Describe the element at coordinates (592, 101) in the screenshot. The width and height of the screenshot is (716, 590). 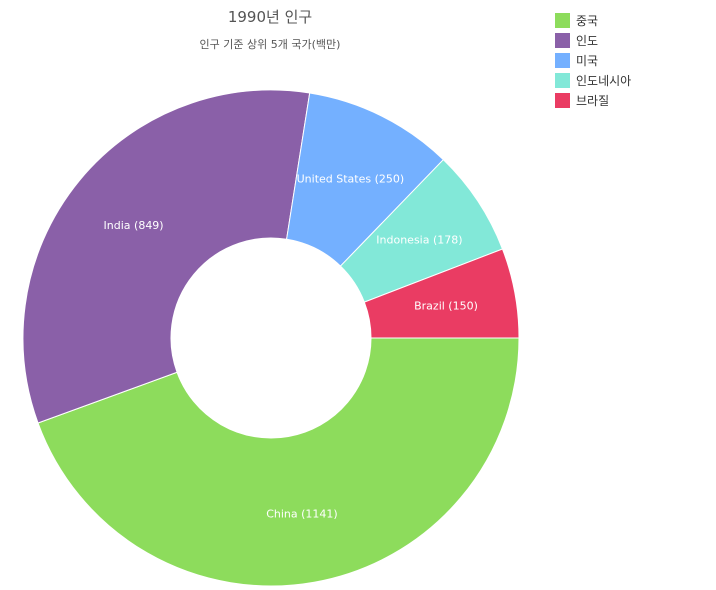
I see `legend-label-4: 브라질` at that location.